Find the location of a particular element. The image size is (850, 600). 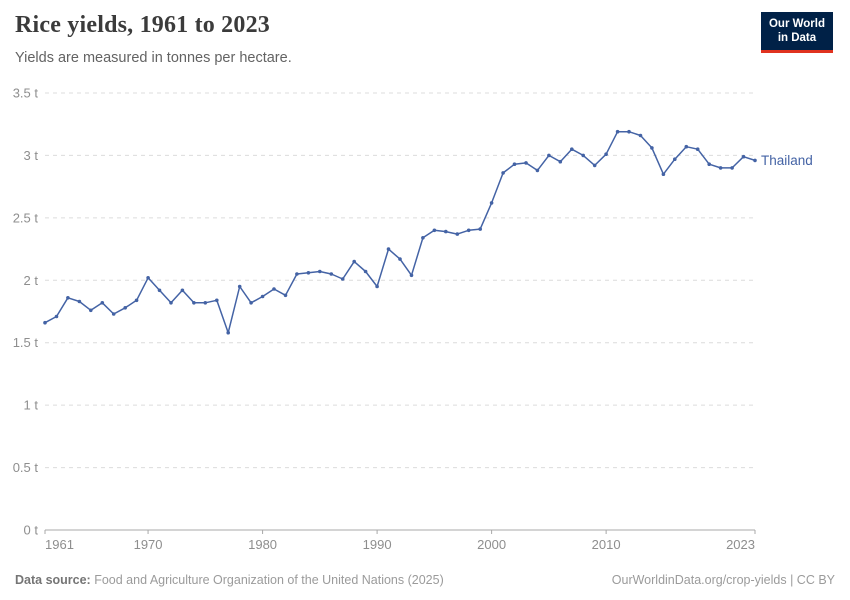

x-tick-label: 2010 is located at coordinates (606, 544).